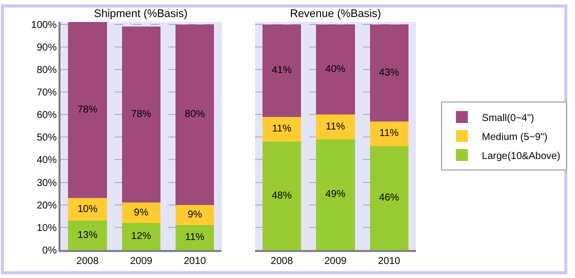  I want to click on data-label: 13%, so click(87, 235).